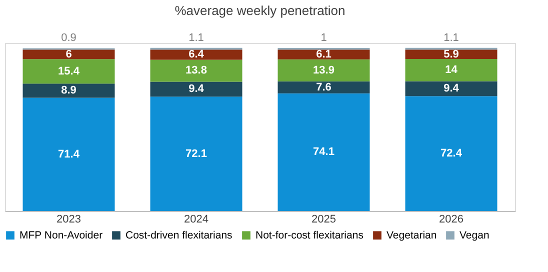  I want to click on legend-label: Vegetarian, so click(411, 235).